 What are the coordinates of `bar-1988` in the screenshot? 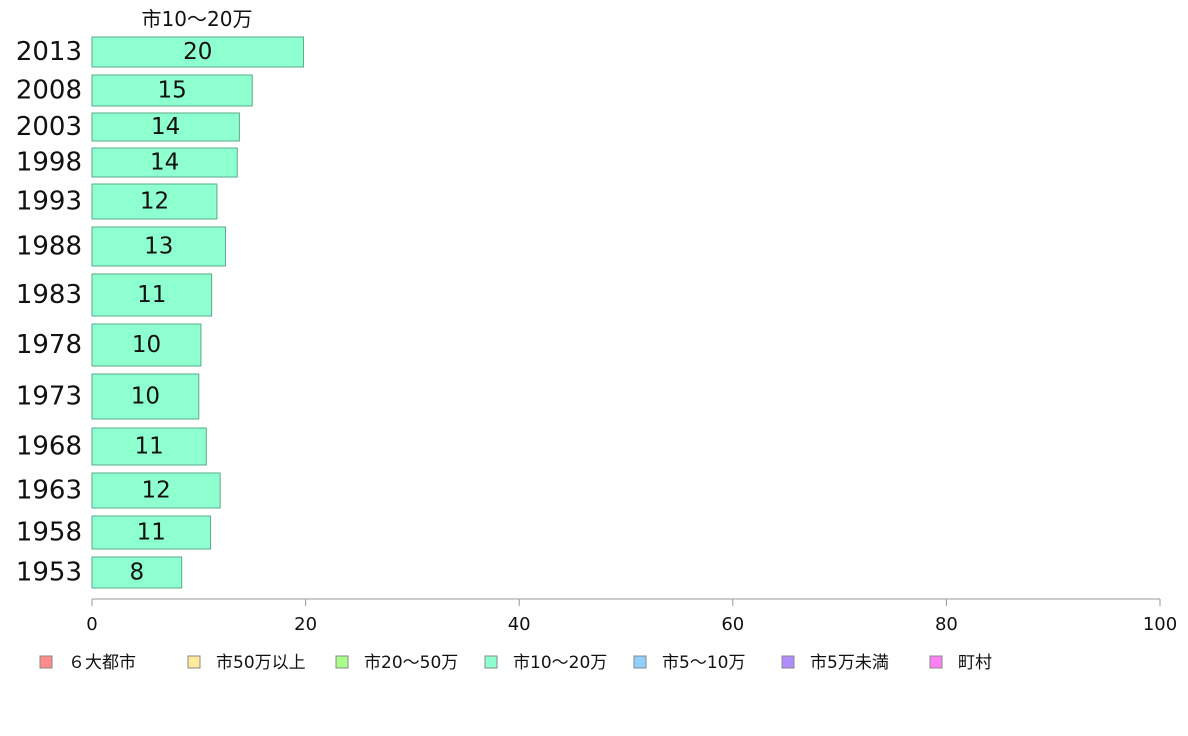 It's located at (158, 246).